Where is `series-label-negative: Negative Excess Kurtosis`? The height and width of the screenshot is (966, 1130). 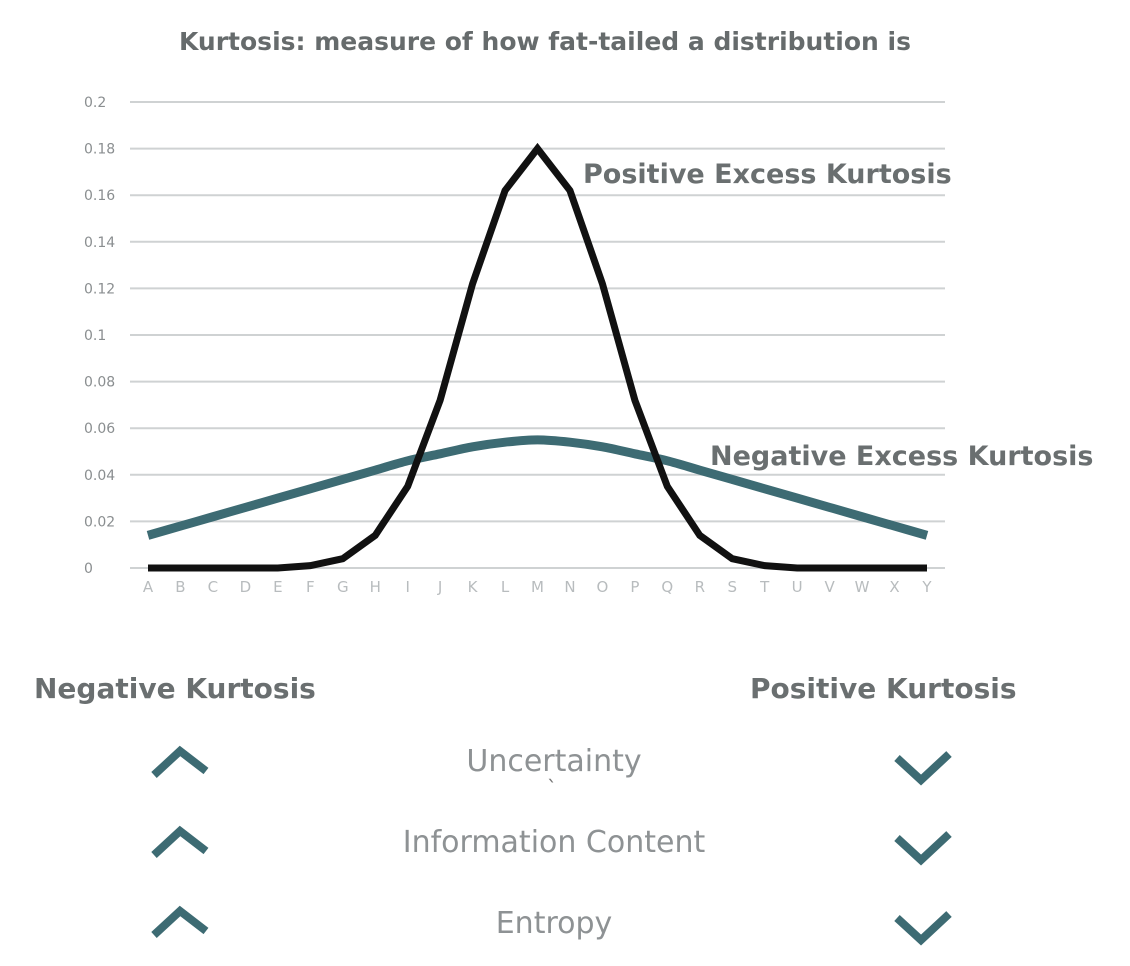 series-label-negative: Negative Excess Kurtosis is located at coordinates (901, 456).